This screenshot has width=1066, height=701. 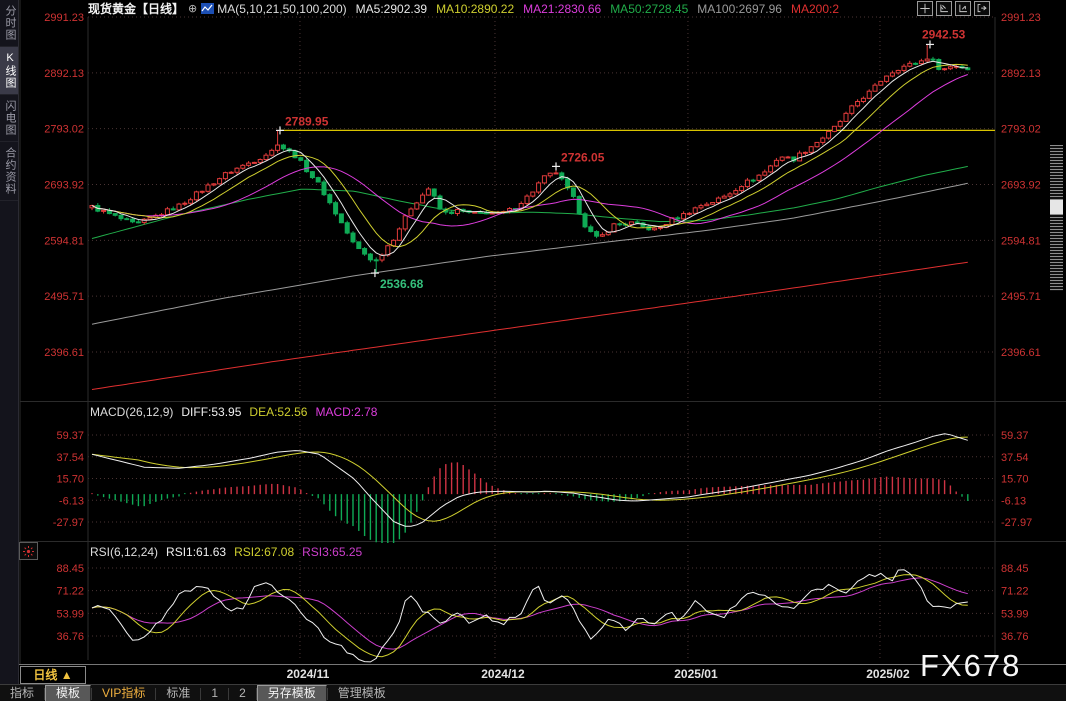 What do you see at coordinates (242, 693) in the screenshot?
I see `toolbar-item-2: 2` at bounding box center [242, 693].